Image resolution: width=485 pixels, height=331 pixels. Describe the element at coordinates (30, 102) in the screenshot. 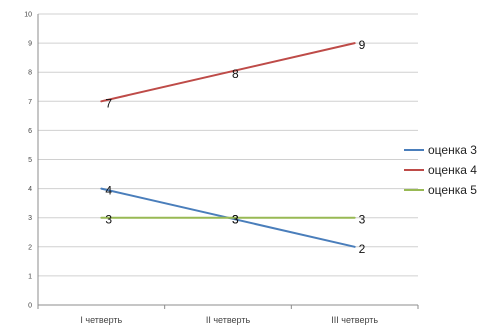

I see `y-tick-label: 7` at that location.